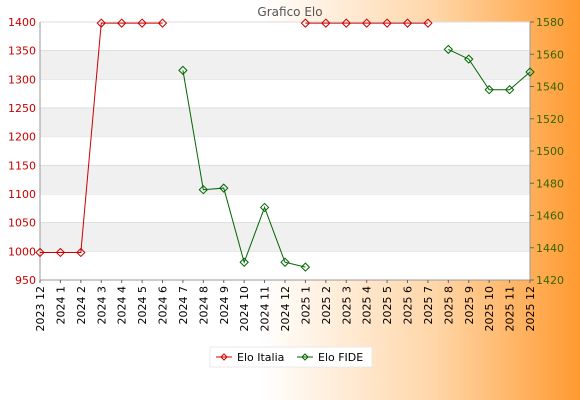  What do you see at coordinates (60, 305) in the screenshot?
I see `x-tick-label: 2024 1` at bounding box center [60, 305].